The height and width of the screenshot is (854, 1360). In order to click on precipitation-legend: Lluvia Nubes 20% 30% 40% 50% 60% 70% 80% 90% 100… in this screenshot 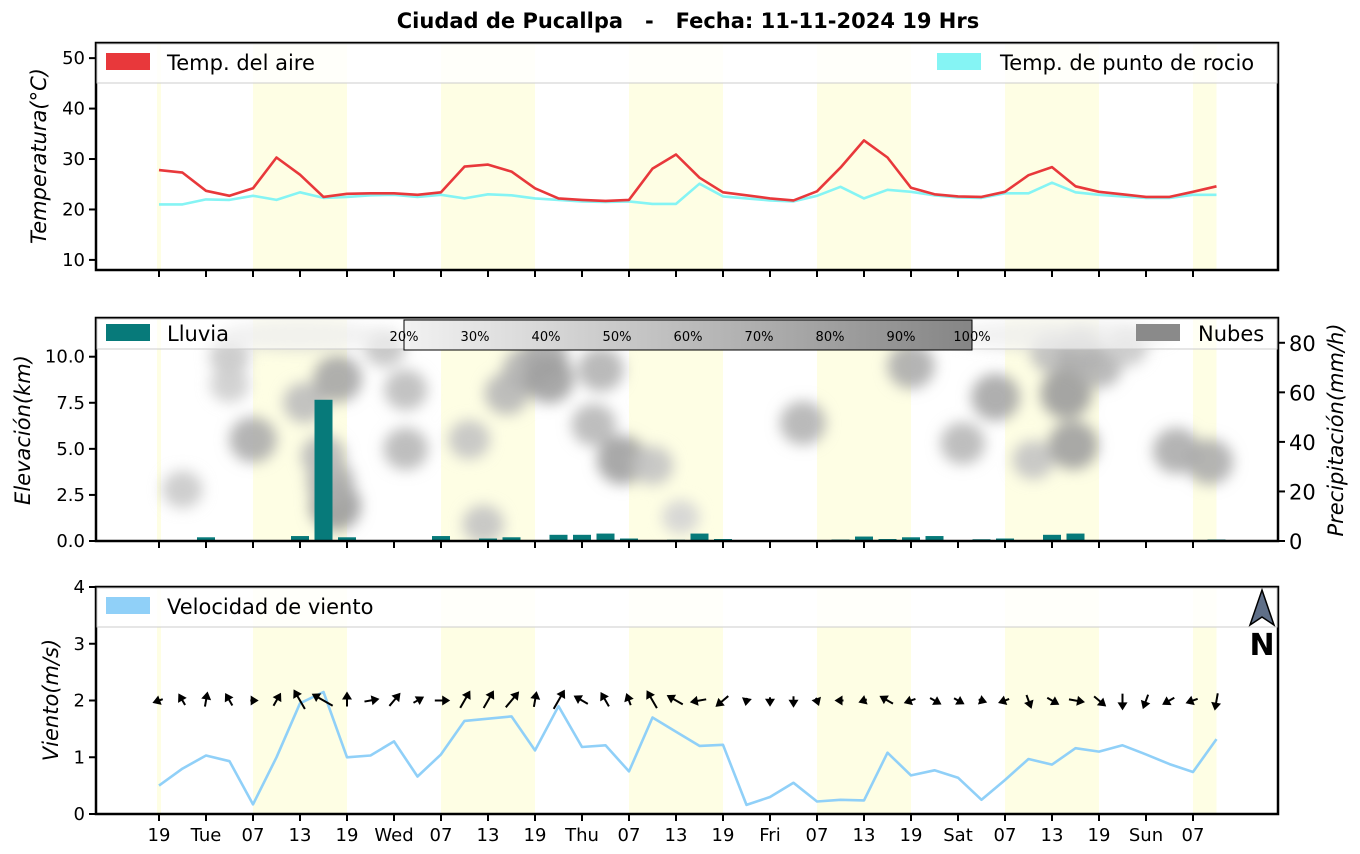, I will do `click(687, 334)`.